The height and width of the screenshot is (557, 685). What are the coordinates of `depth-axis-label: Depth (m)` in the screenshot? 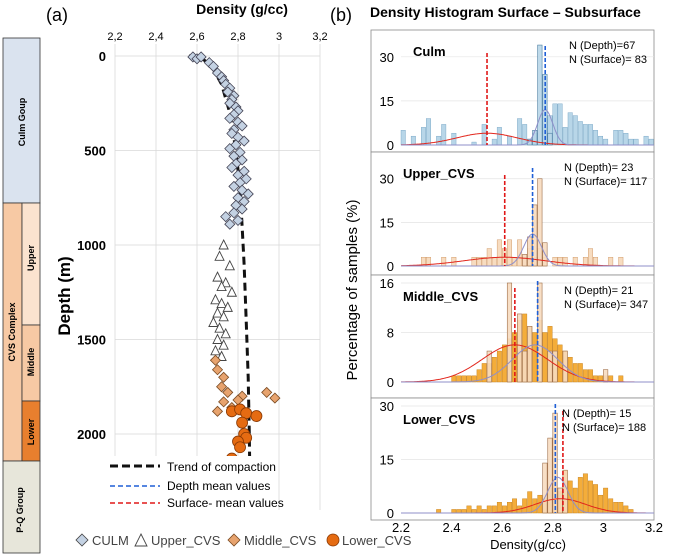 It's located at (64, 295).